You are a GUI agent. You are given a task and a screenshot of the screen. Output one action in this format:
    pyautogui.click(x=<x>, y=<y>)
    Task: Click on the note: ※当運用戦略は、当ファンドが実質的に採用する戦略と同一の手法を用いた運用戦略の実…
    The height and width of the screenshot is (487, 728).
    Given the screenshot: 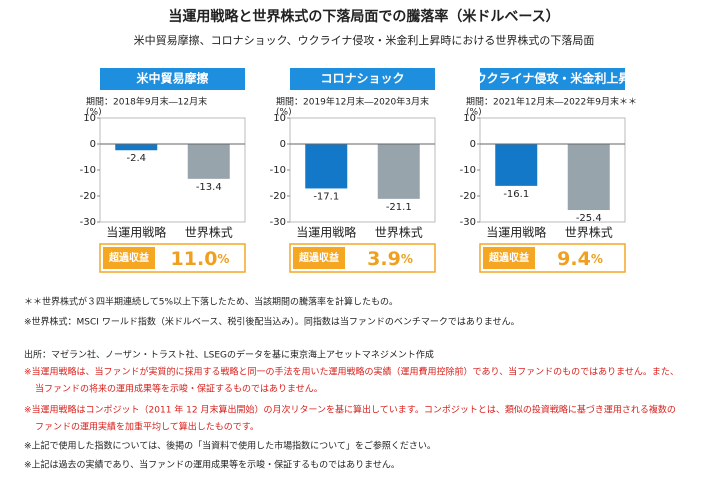 What is the action you would take?
    pyautogui.click(x=351, y=372)
    